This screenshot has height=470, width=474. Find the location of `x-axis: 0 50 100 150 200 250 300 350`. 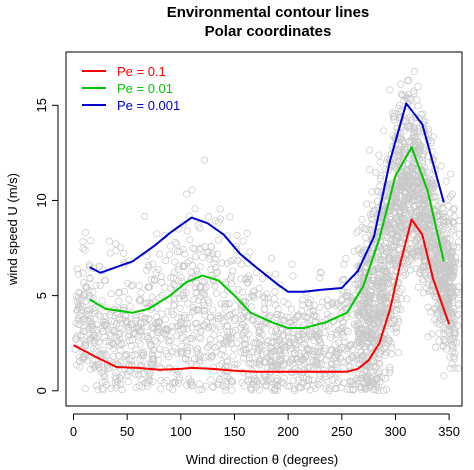

x-axis: 0 50 100 150 200 250 300 350 is located at coordinates (265, 426).